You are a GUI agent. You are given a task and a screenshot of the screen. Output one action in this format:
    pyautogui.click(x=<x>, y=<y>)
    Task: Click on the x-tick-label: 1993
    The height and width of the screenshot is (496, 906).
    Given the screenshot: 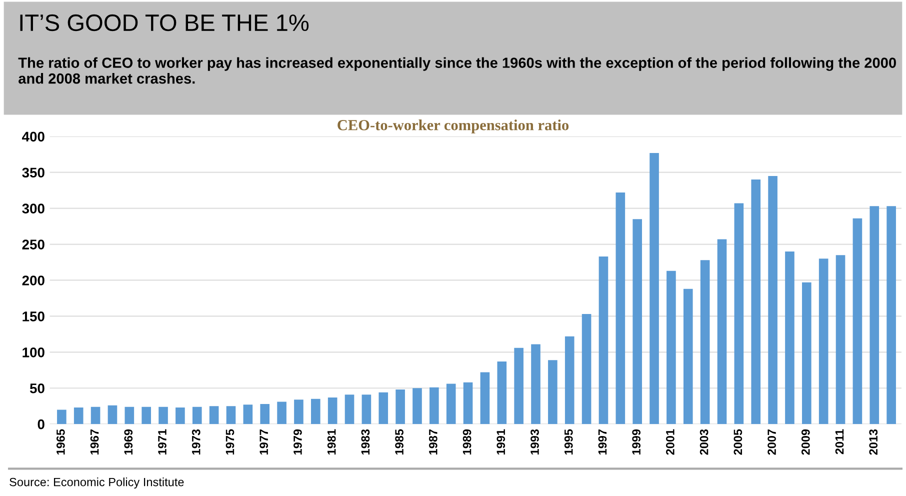 What is the action you would take?
    pyautogui.click(x=534, y=441)
    